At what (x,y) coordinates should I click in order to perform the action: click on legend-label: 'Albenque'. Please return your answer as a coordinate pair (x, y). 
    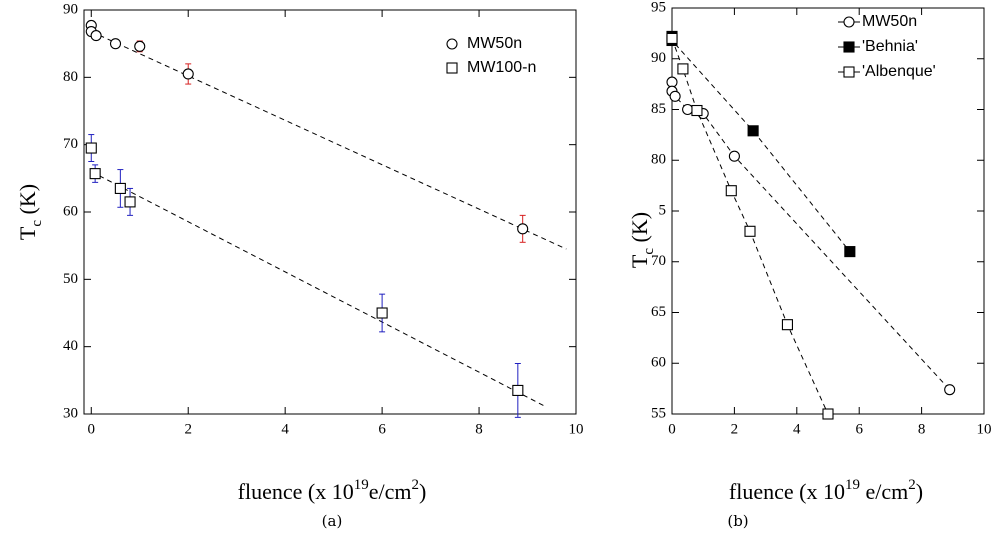
    Looking at the image, I should click on (899, 71).